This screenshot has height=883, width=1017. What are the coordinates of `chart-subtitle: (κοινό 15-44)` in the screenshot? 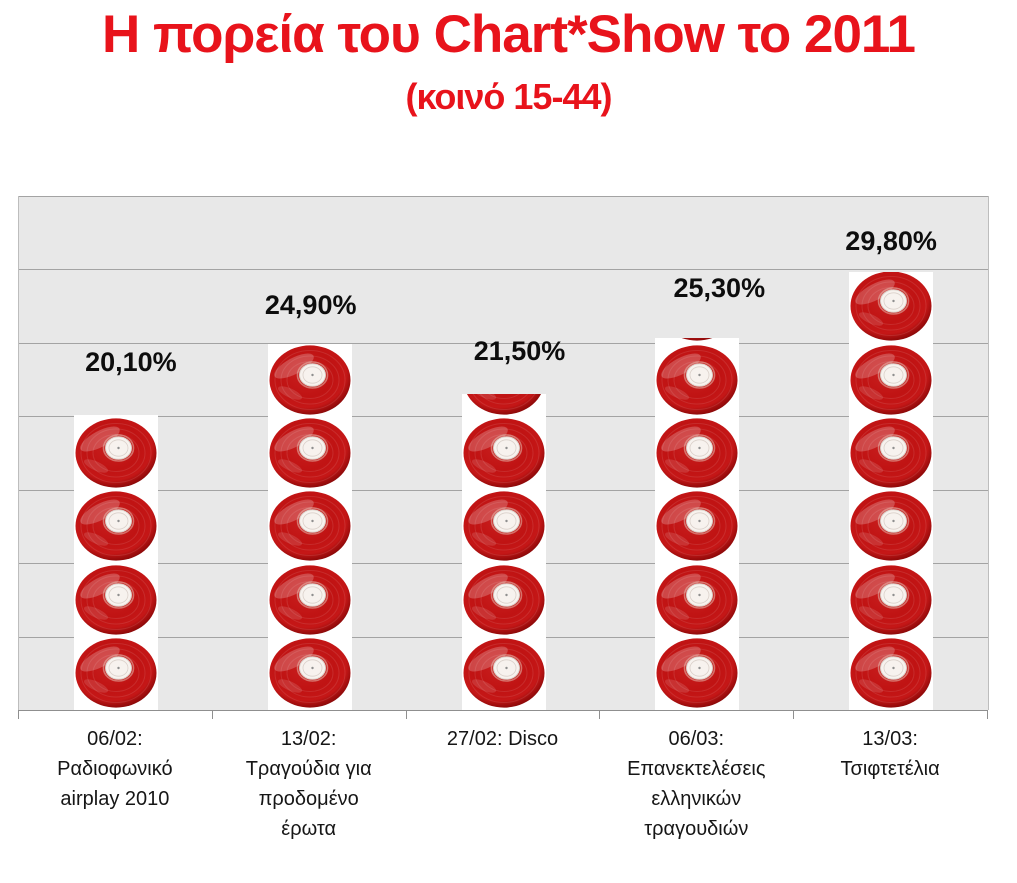 It's located at (509, 96).